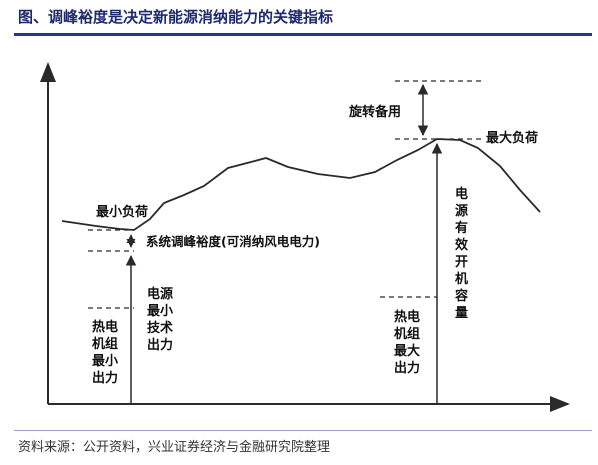  Describe the element at coordinates (461, 296) in the screenshot. I see `source-capacity-char: 容` at that location.